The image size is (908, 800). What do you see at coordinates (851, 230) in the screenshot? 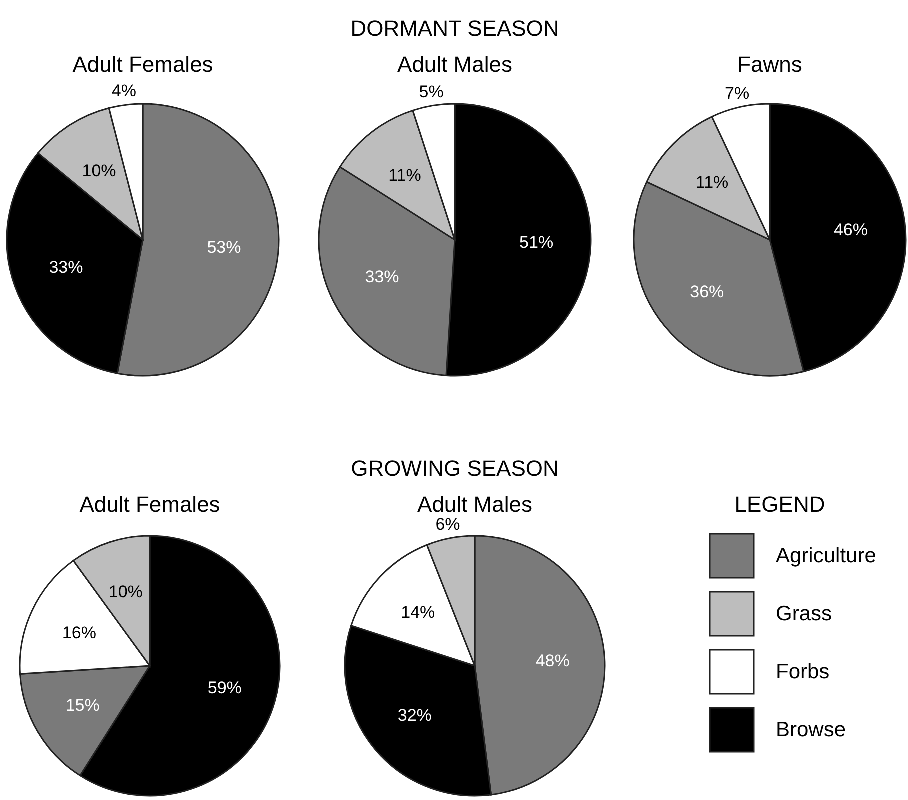
I see `data-label: 46%` at bounding box center [851, 230].